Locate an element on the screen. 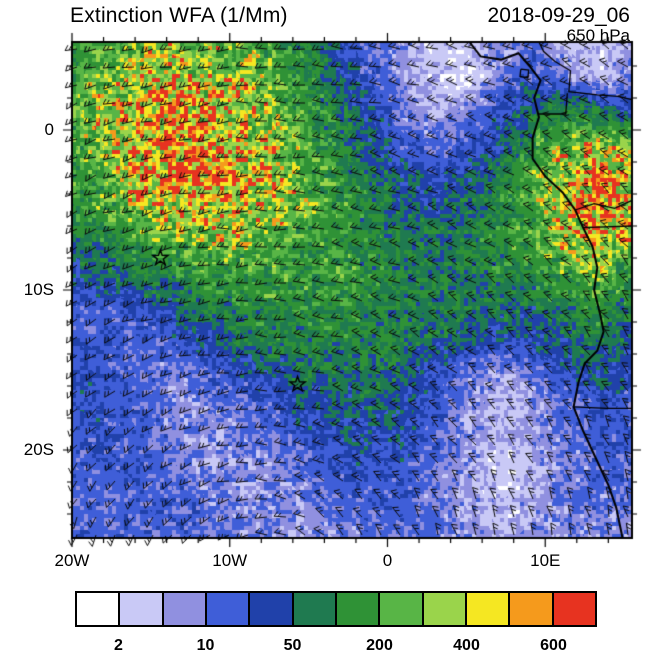 The height and width of the screenshot is (667, 650). chart-title: Extinction WFA (1/Mm) is located at coordinates (179, 15).